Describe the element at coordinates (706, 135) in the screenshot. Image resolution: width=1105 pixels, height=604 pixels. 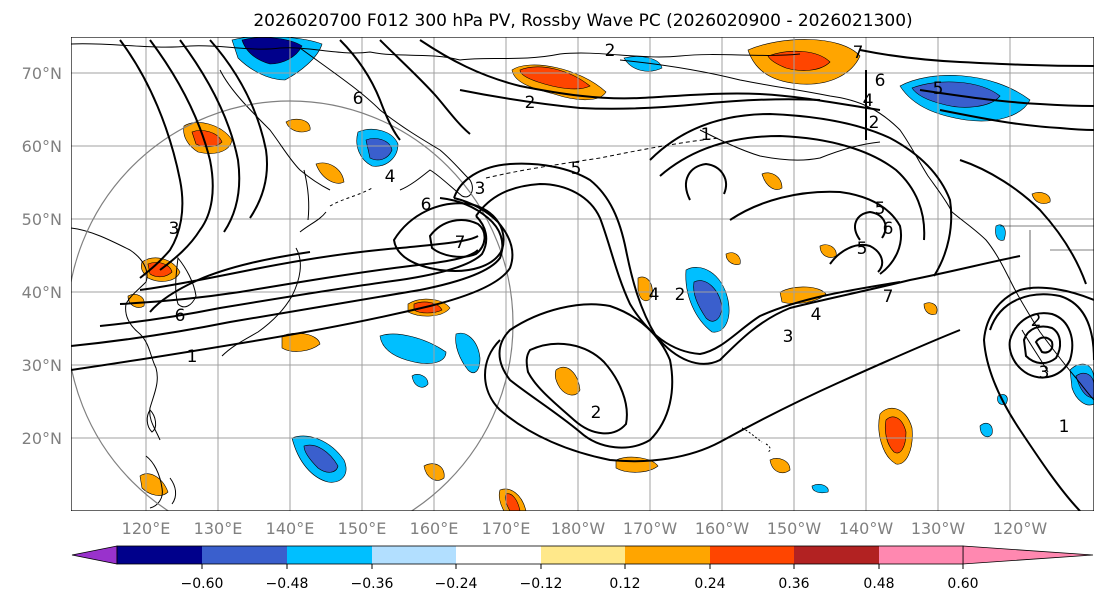
I see `contour-label-1-center: 1` at that location.